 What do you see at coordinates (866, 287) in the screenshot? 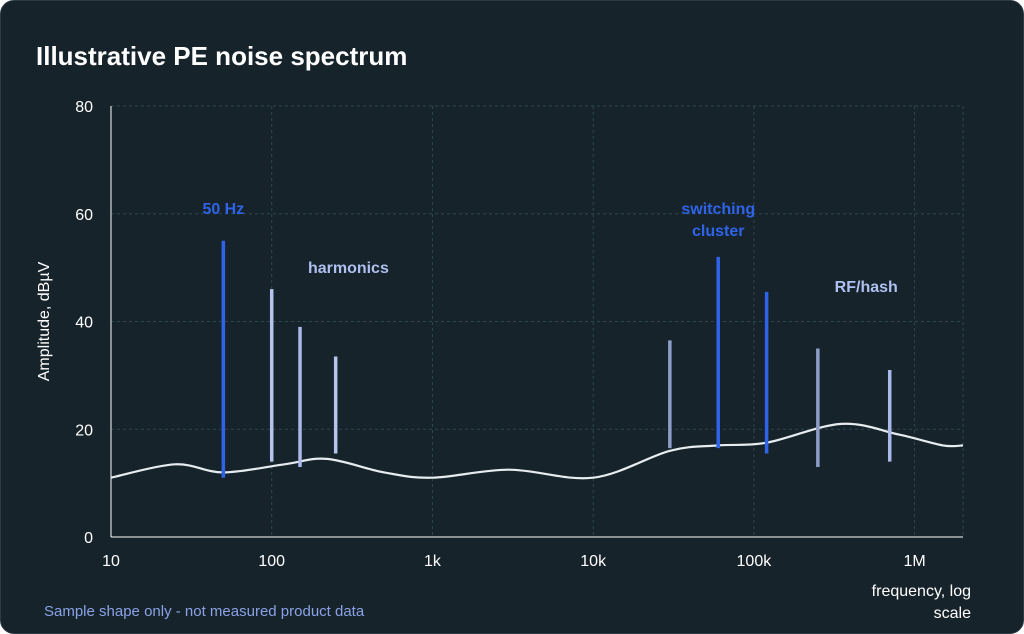
I see `annotation-label: RF/hash` at bounding box center [866, 287].